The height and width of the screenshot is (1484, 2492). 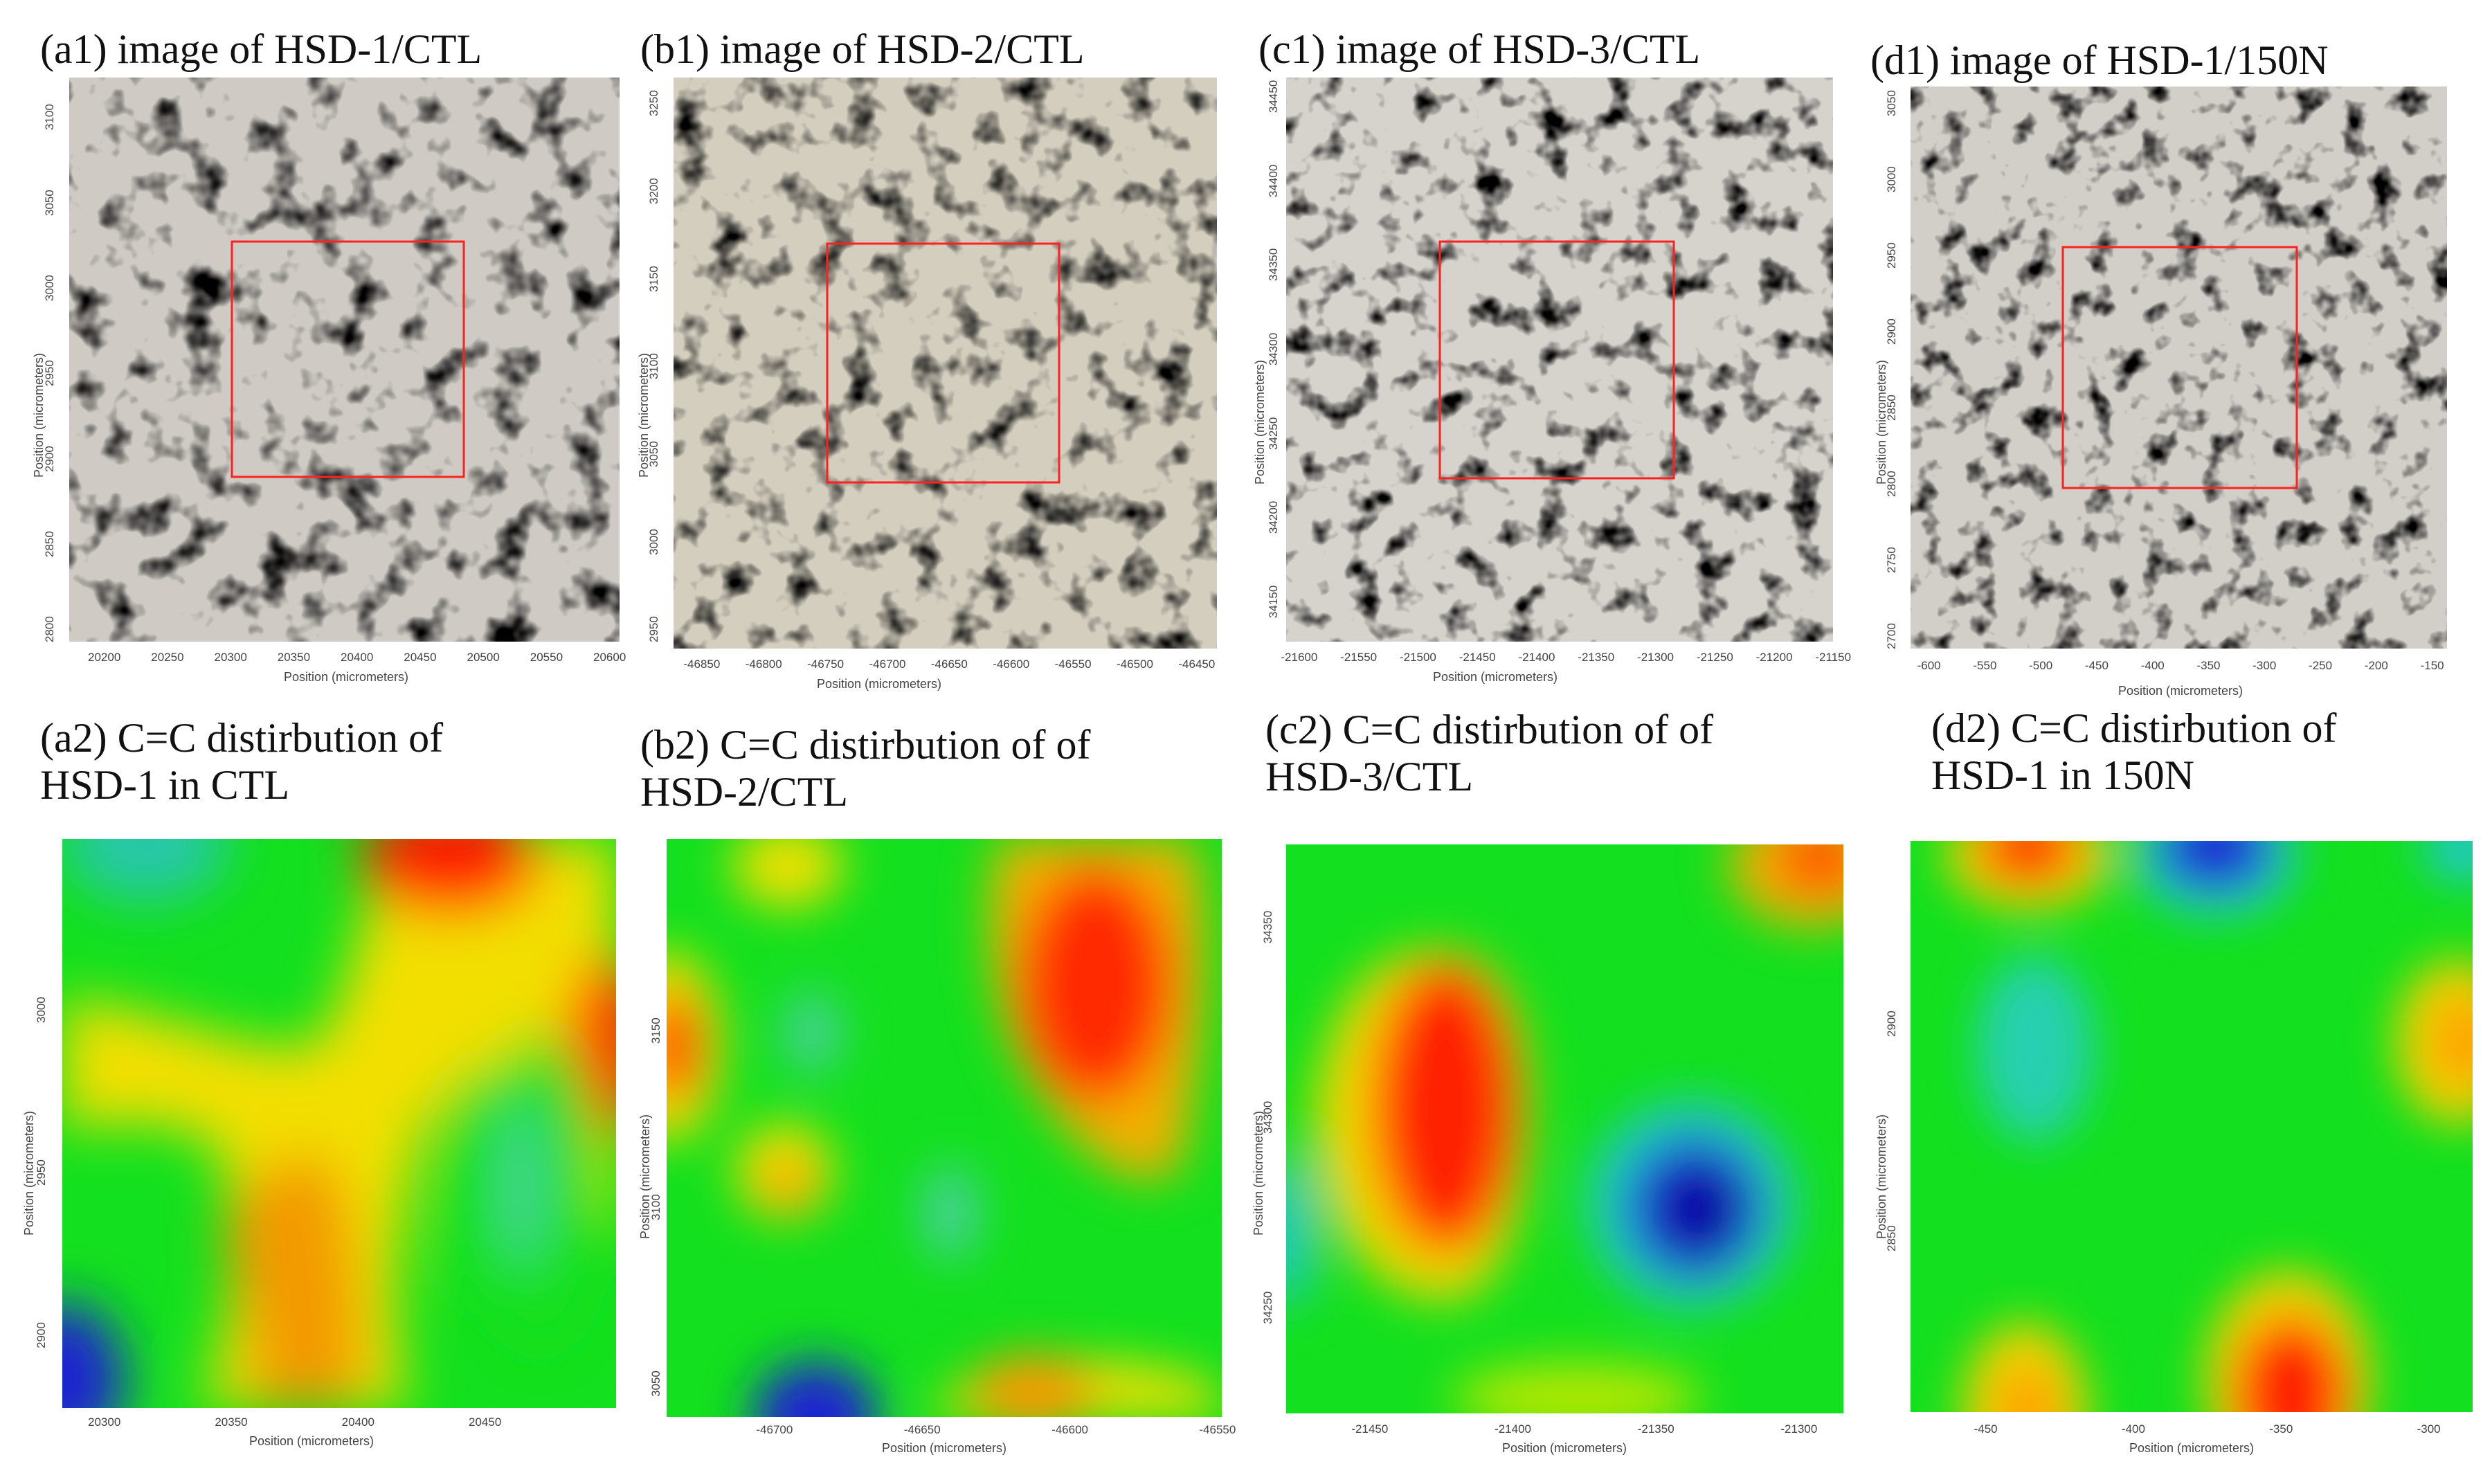 What do you see at coordinates (1273, 601) in the screenshot?
I see `c1-ytick: 34150` at bounding box center [1273, 601].